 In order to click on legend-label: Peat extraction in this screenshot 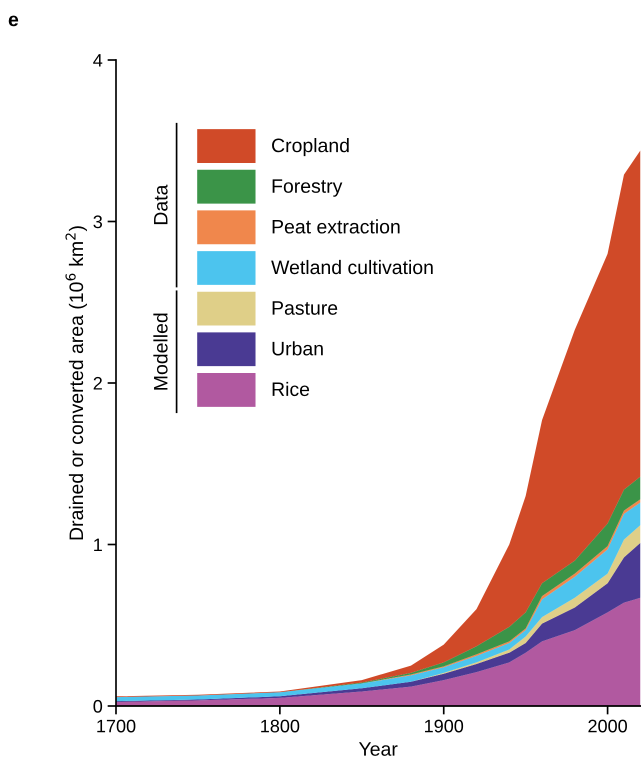, I will do `click(336, 226)`.